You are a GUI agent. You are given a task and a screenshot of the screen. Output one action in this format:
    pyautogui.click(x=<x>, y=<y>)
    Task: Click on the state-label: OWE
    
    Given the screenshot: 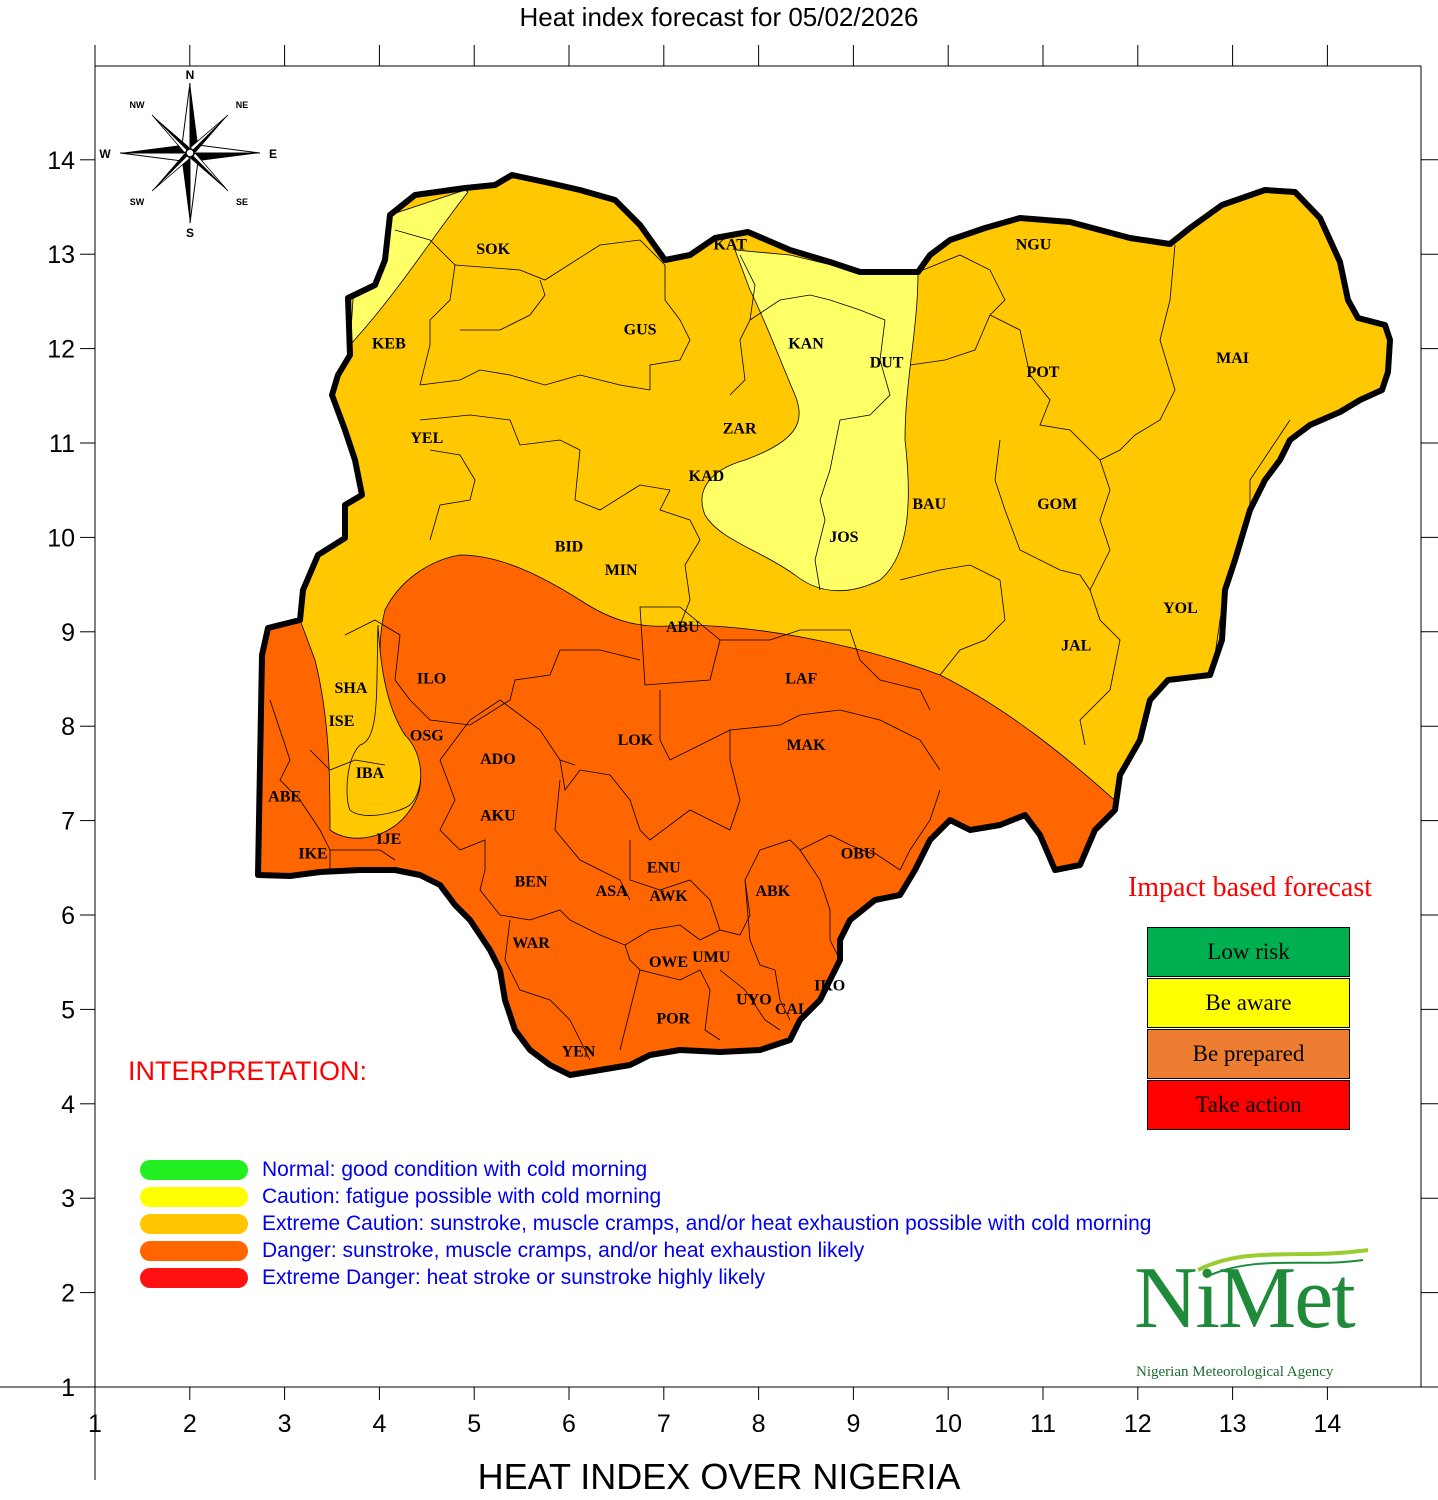 What is the action you would take?
    pyautogui.click(x=668, y=962)
    